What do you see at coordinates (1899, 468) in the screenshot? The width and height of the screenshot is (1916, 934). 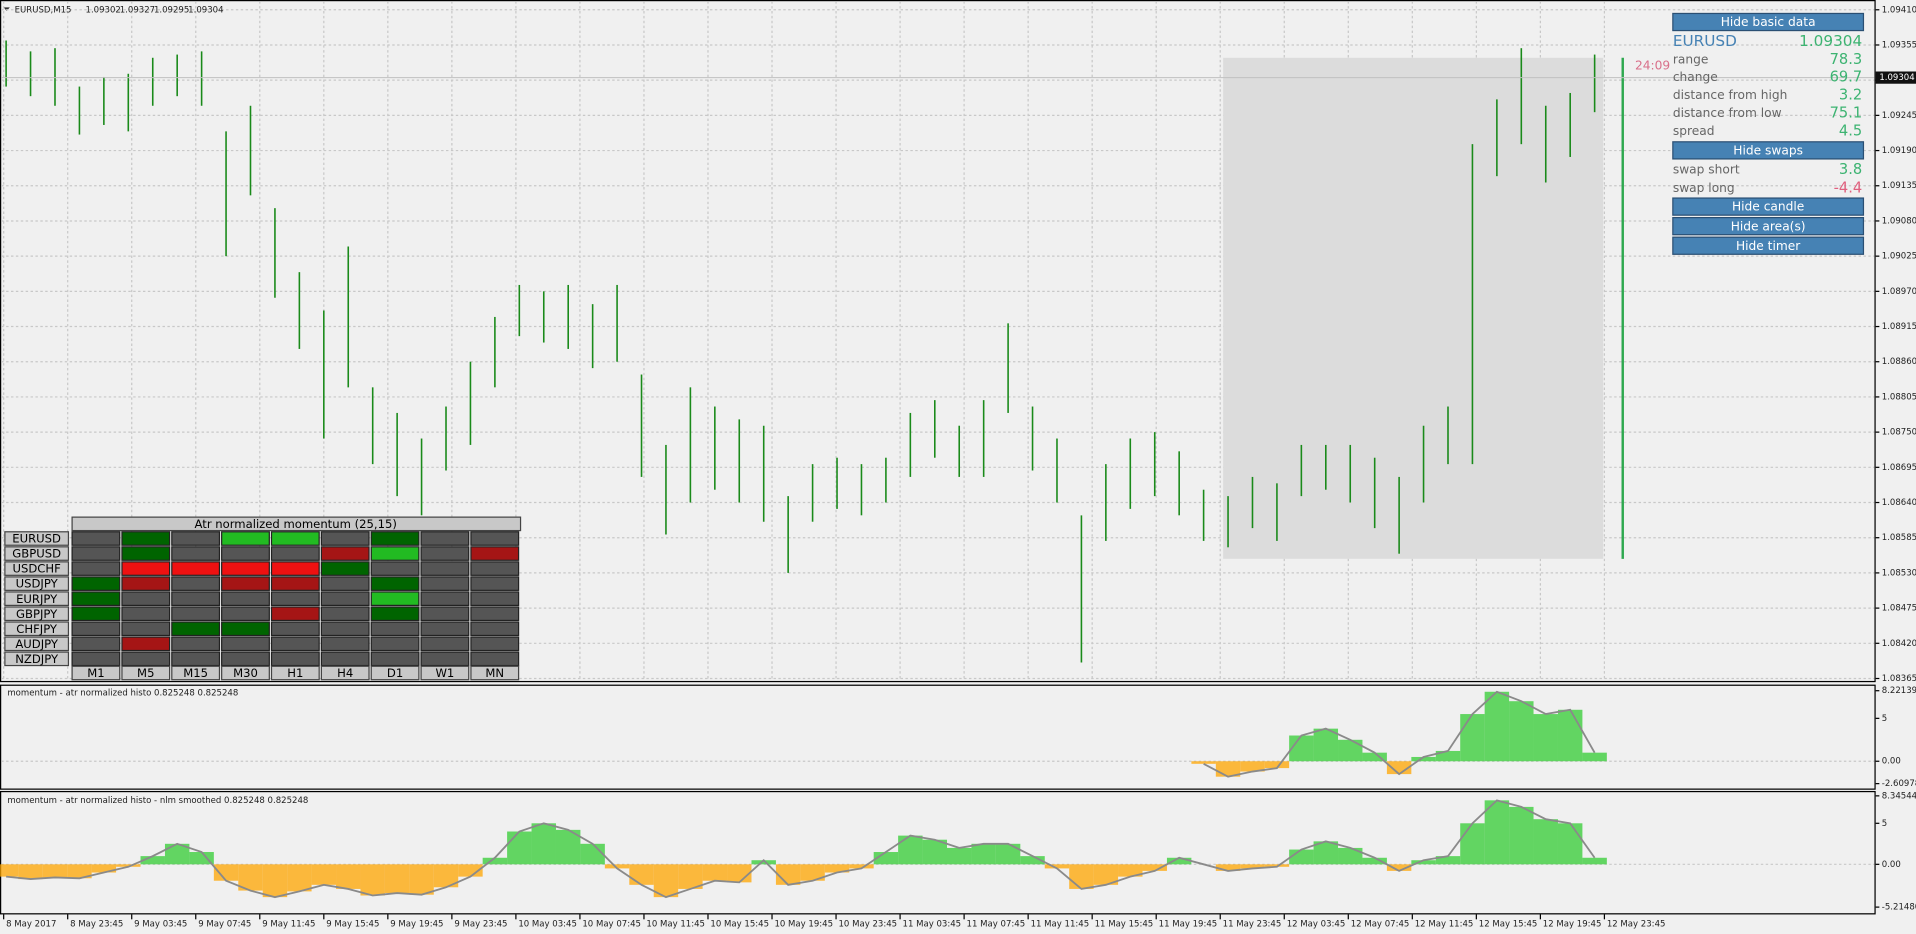 I see `y-tick-label: 1.08695` at bounding box center [1899, 468].